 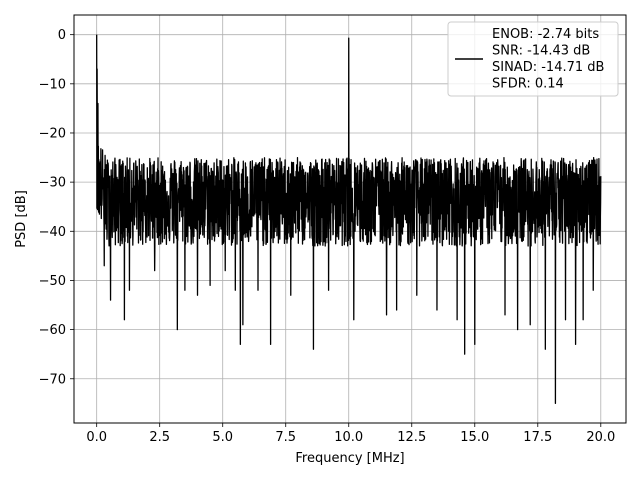 What do you see at coordinates (21, 219) in the screenshot?
I see `y-axis-label: PSD [dB]` at bounding box center [21, 219].